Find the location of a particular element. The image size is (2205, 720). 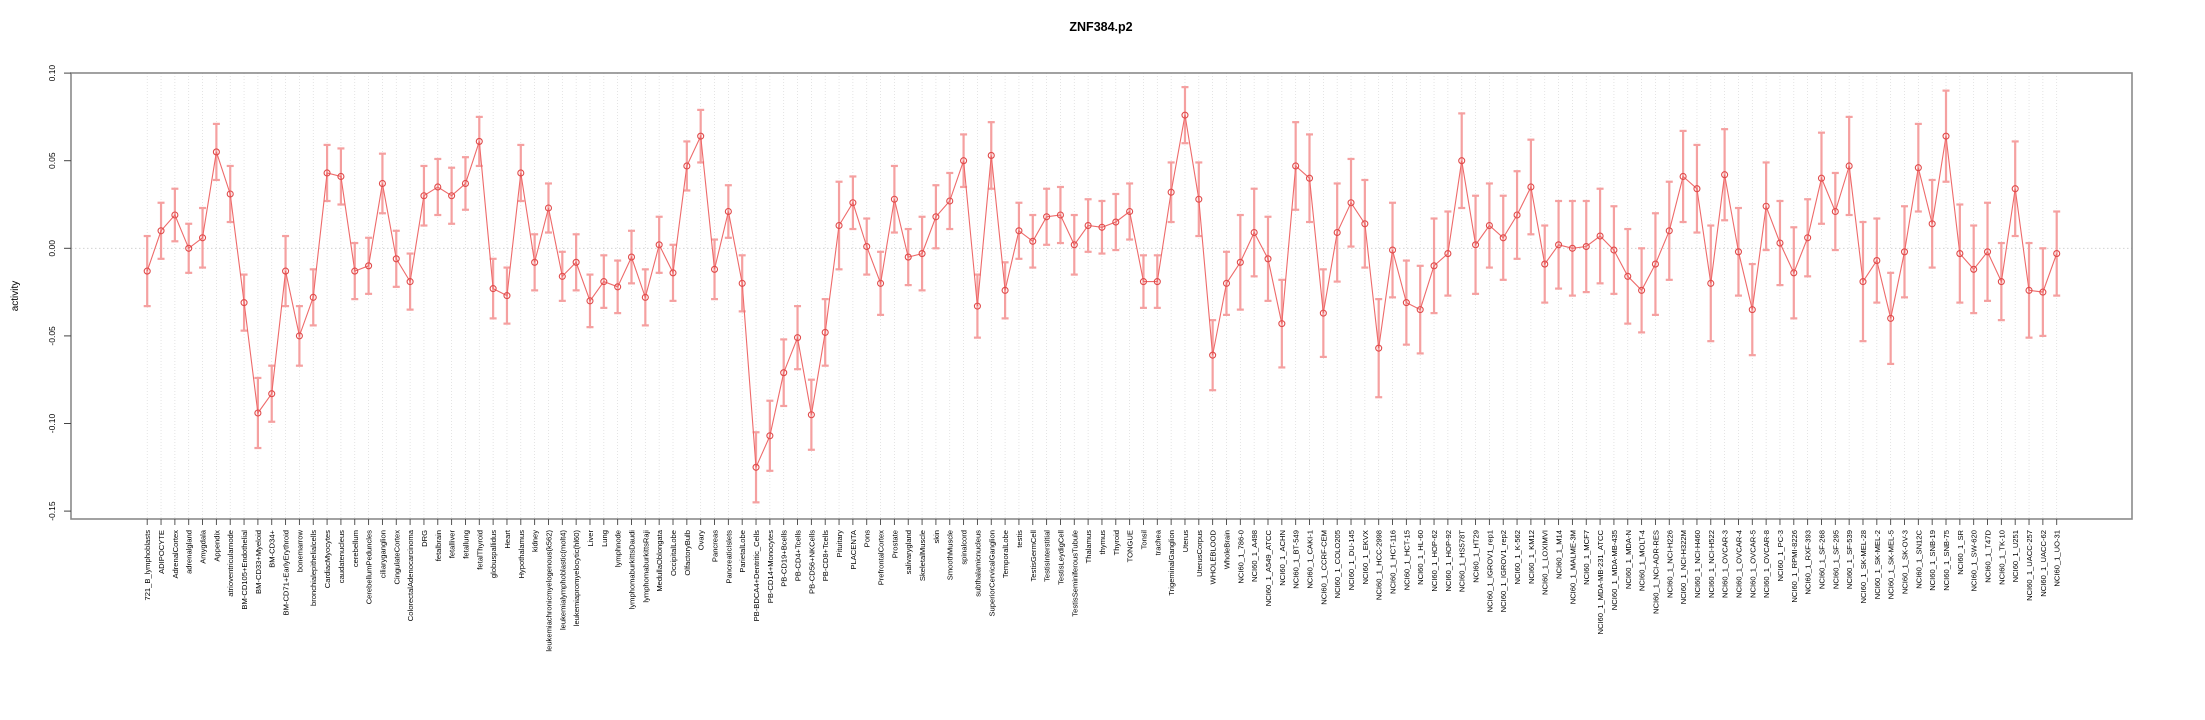

x-tick-label: kidney is located at coordinates (535, 541).